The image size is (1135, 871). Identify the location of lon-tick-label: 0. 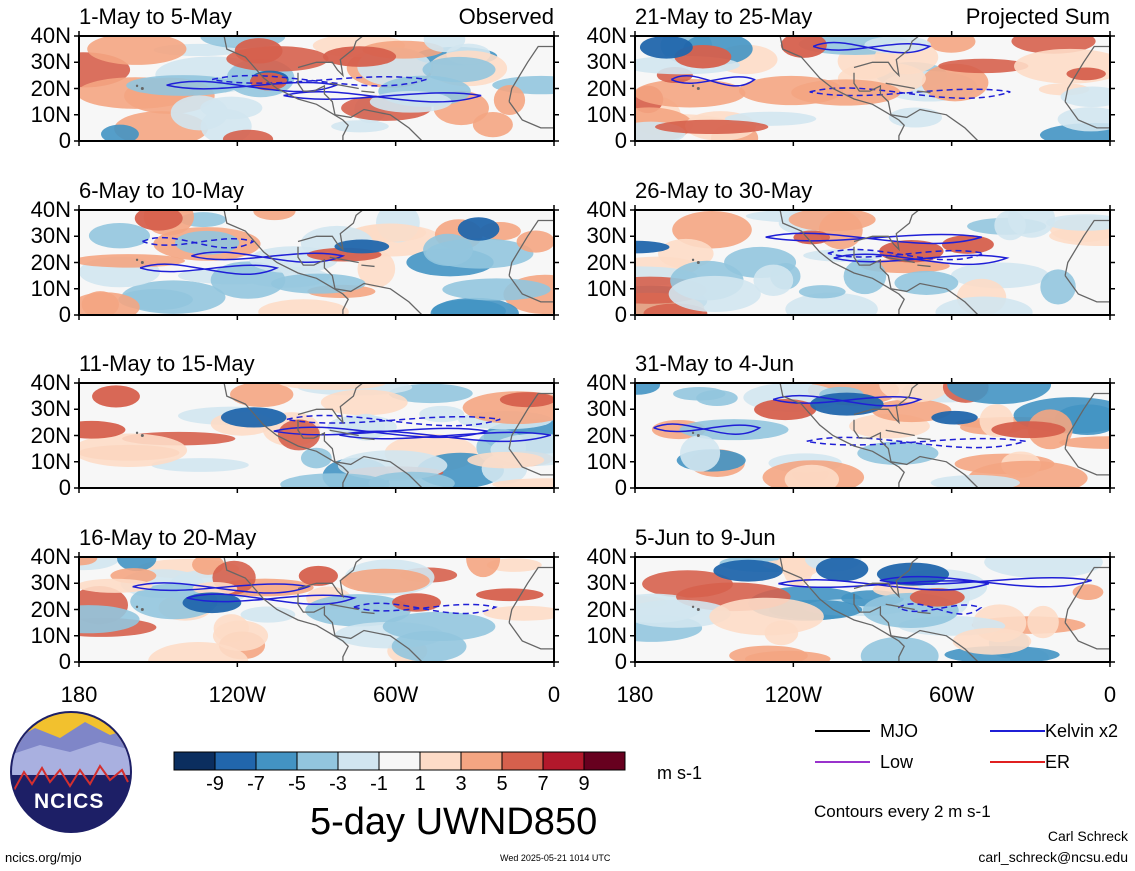
(1110, 694).